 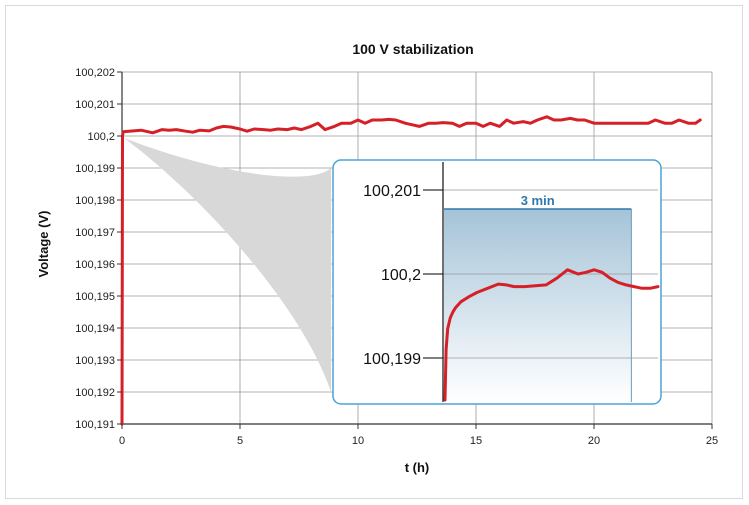 What do you see at coordinates (392, 359) in the screenshot?
I see `inset-tick-label: 100,199` at bounding box center [392, 359].